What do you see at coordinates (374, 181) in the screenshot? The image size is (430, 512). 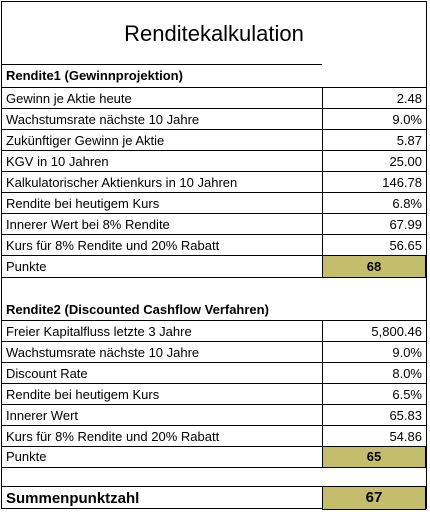 I see `row-value: 146.78` at bounding box center [374, 181].